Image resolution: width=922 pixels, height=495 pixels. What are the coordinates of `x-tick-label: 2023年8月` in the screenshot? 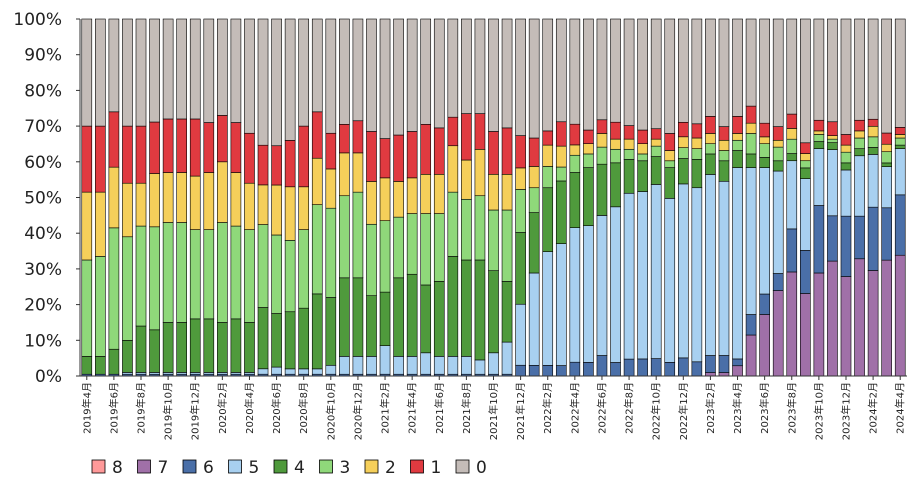 It's located at (791, 408).